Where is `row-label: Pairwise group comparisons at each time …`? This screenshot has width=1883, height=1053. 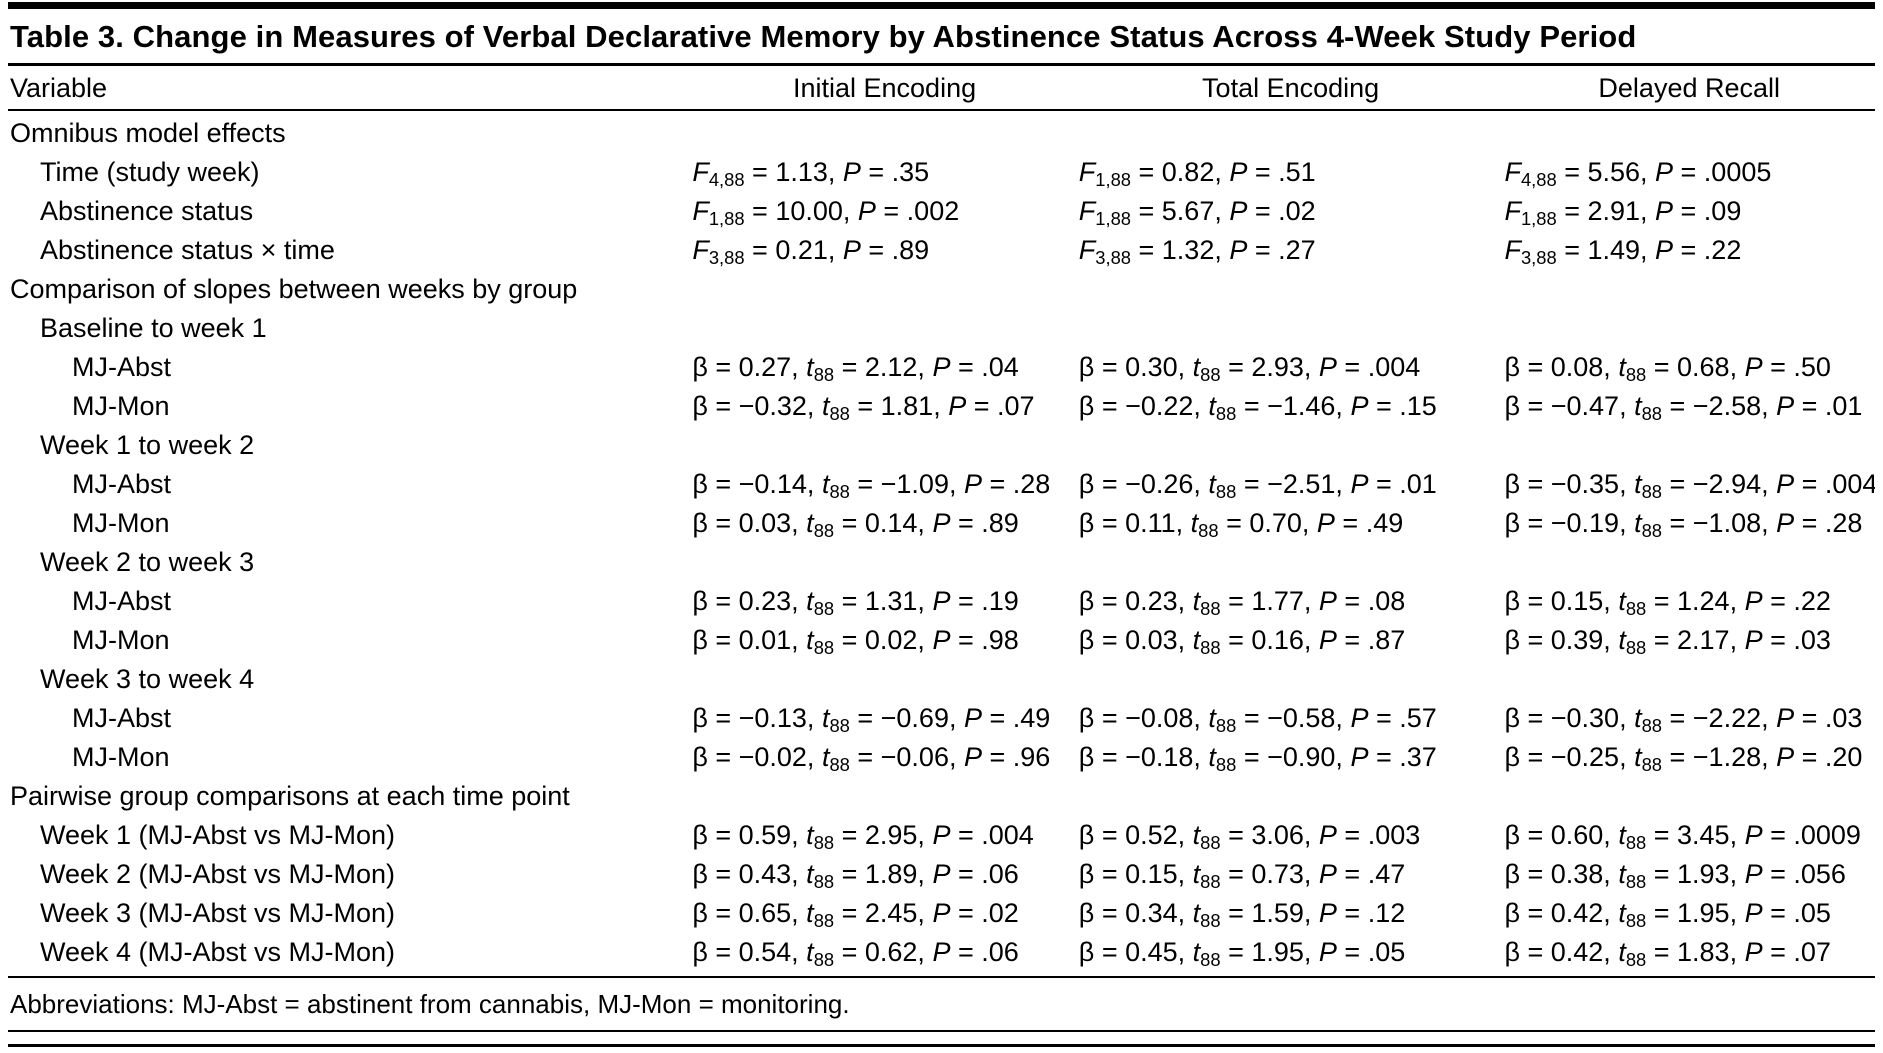
row-label: Pairwise group comparisons at each time … is located at coordinates (290, 796).